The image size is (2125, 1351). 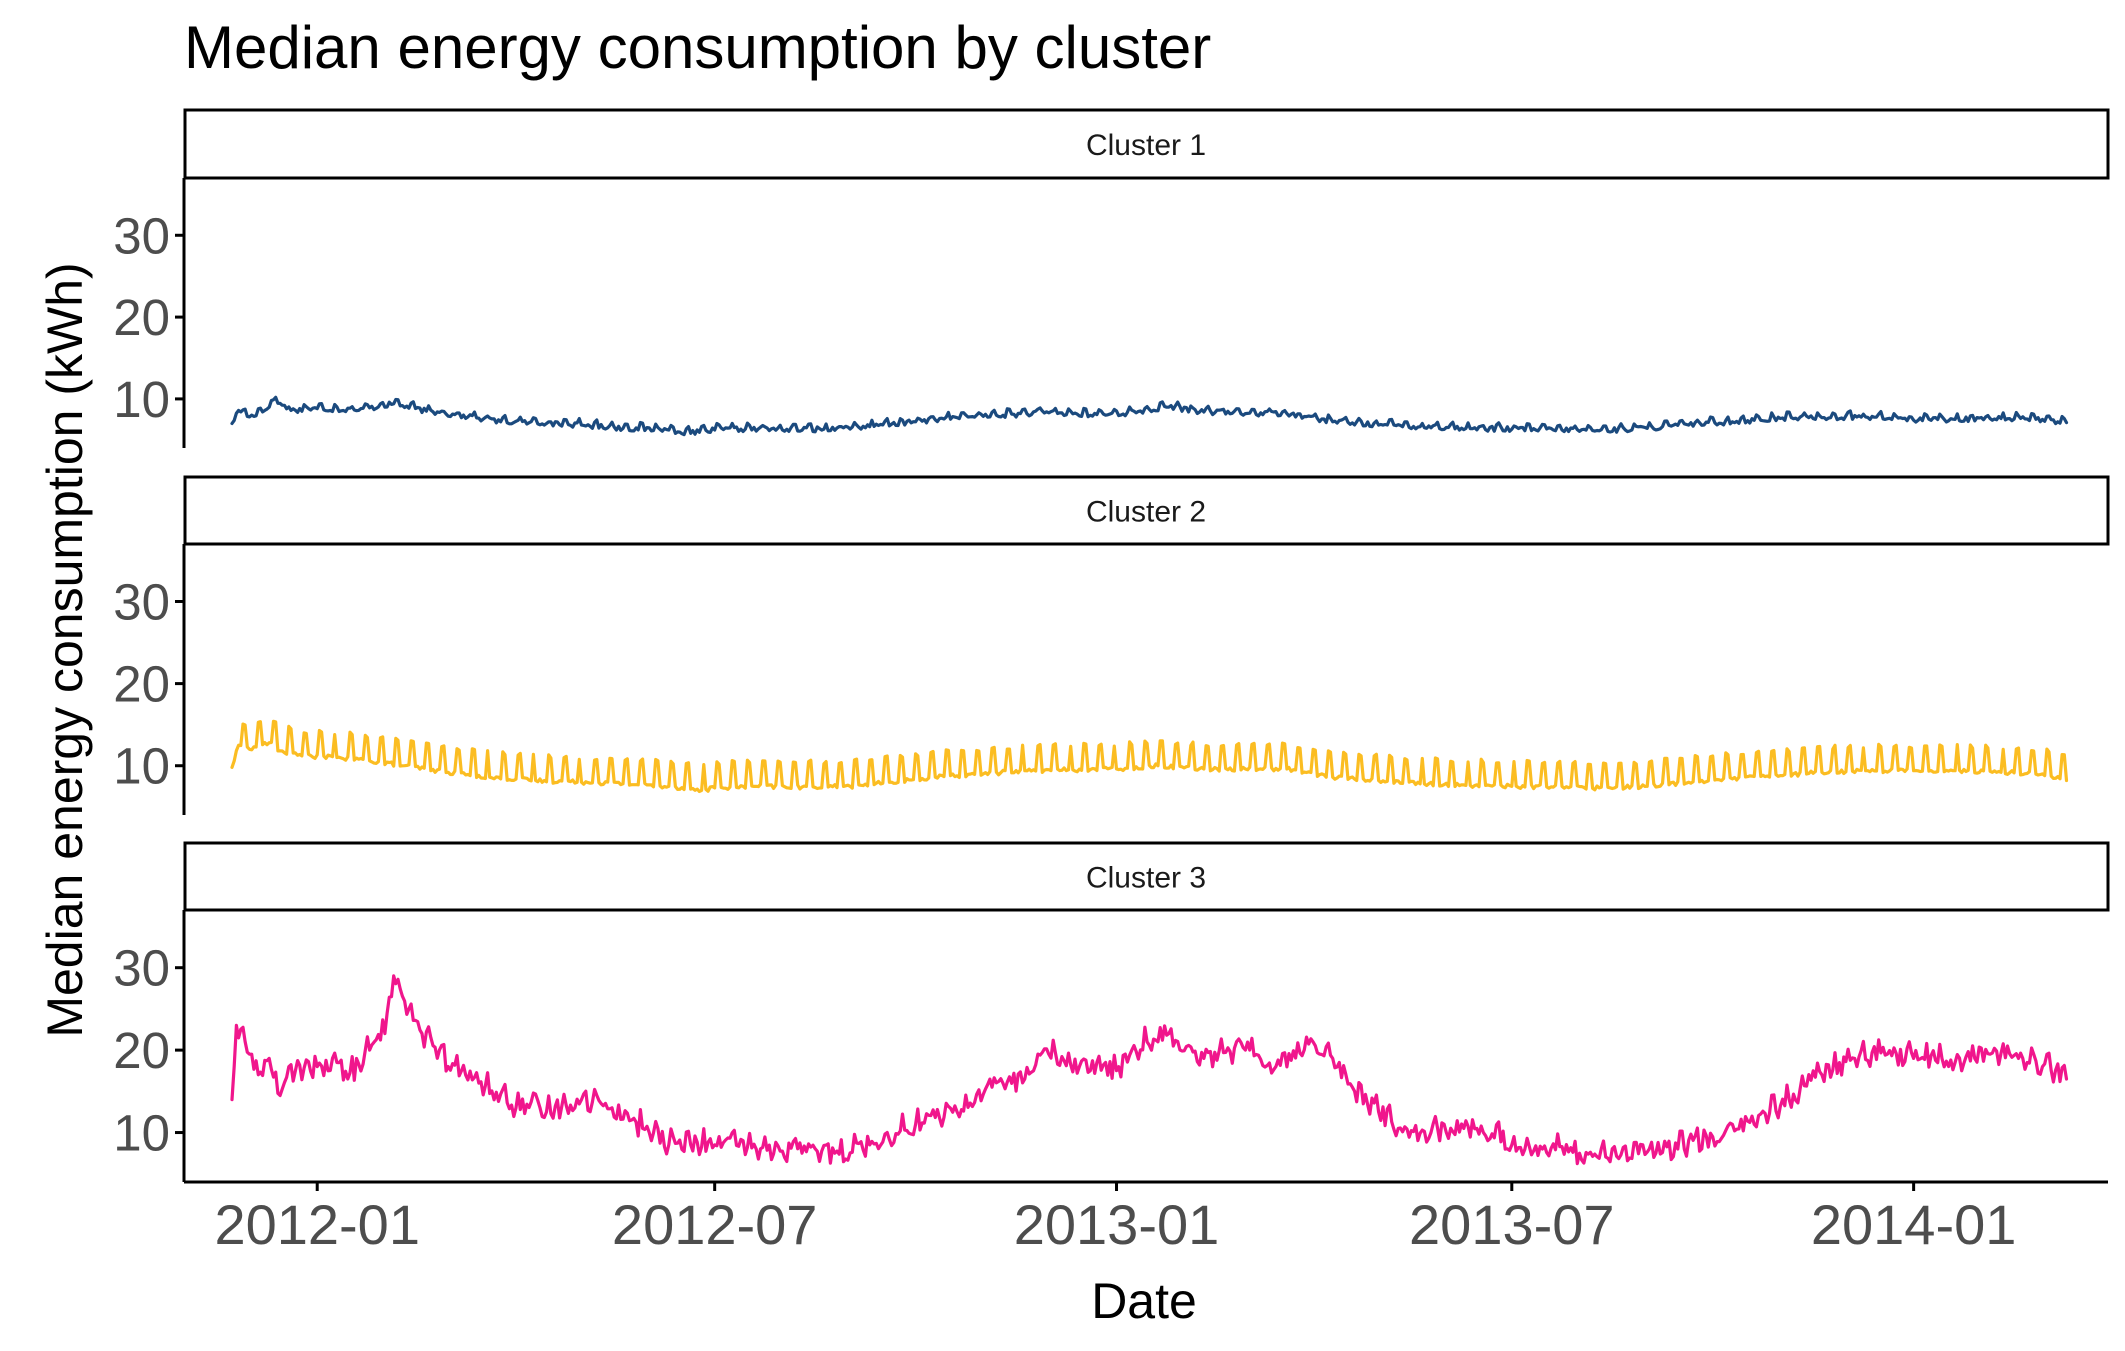 I want to click on x-tick-label: 2012-07, so click(x=715, y=1224).